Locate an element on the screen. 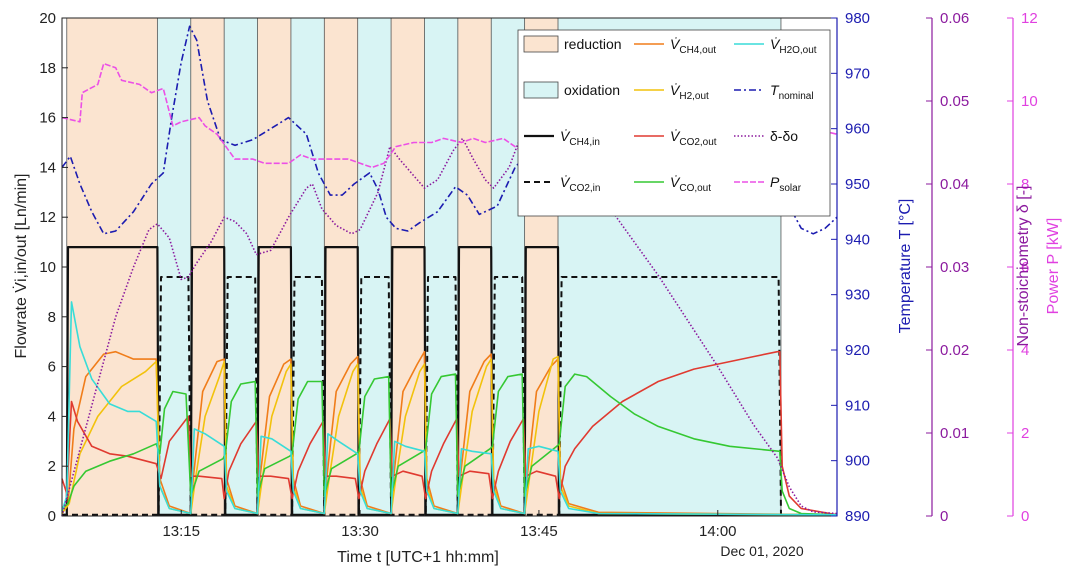 This screenshot has width=1068, height=568. legend-entry: V̇CO2,in is located at coordinates (562, 184).